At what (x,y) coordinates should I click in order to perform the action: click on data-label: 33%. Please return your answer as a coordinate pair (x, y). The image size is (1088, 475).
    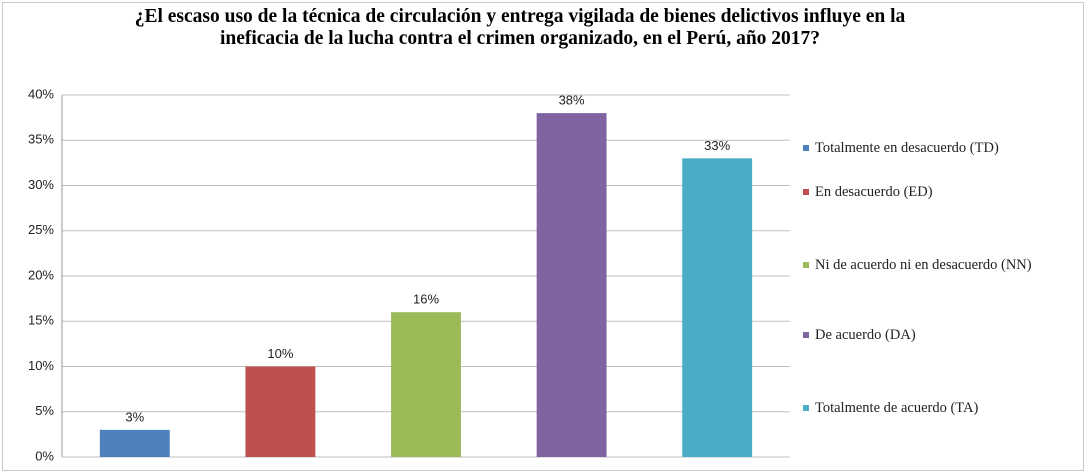
    Looking at the image, I should click on (717, 145).